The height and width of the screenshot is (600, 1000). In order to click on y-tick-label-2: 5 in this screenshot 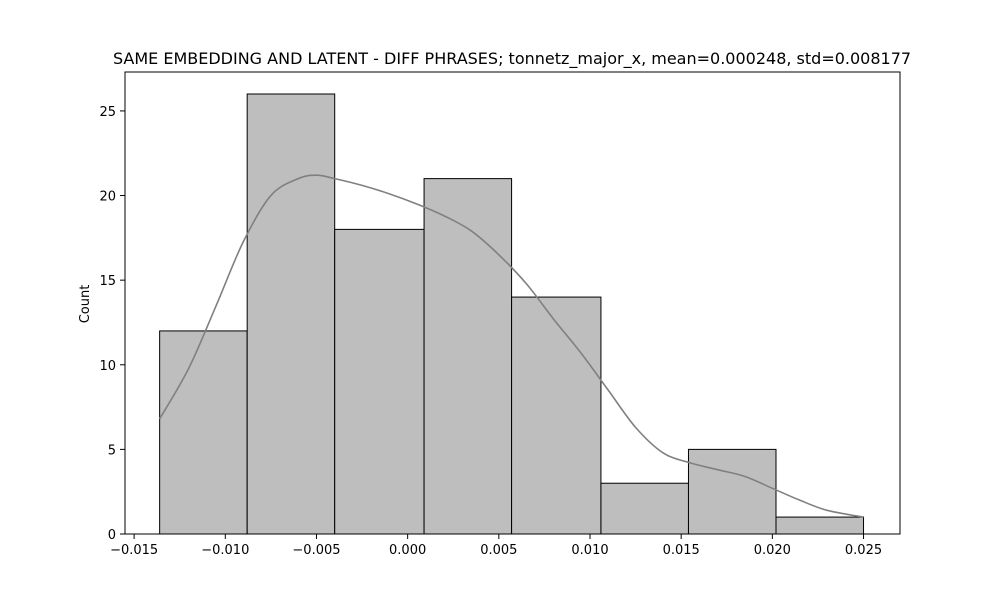, I will do `click(112, 450)`.